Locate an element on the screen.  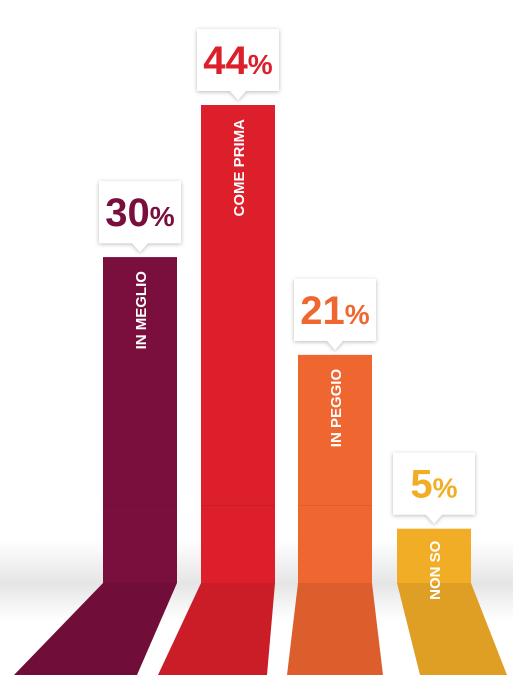
bar-group-3: IN PEGGIO 21% is located at coordinates (335, 476).